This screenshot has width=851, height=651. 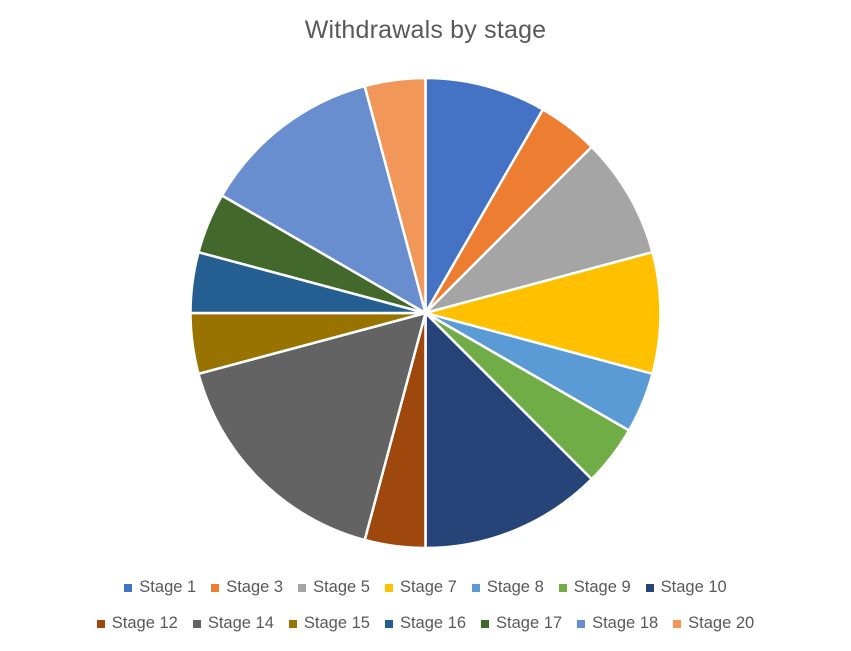 What do you see at coordinates (721, 623) in the screenshot?
I see `legend-label-stage-20: Stage 20` at bounding box center [721, 623].